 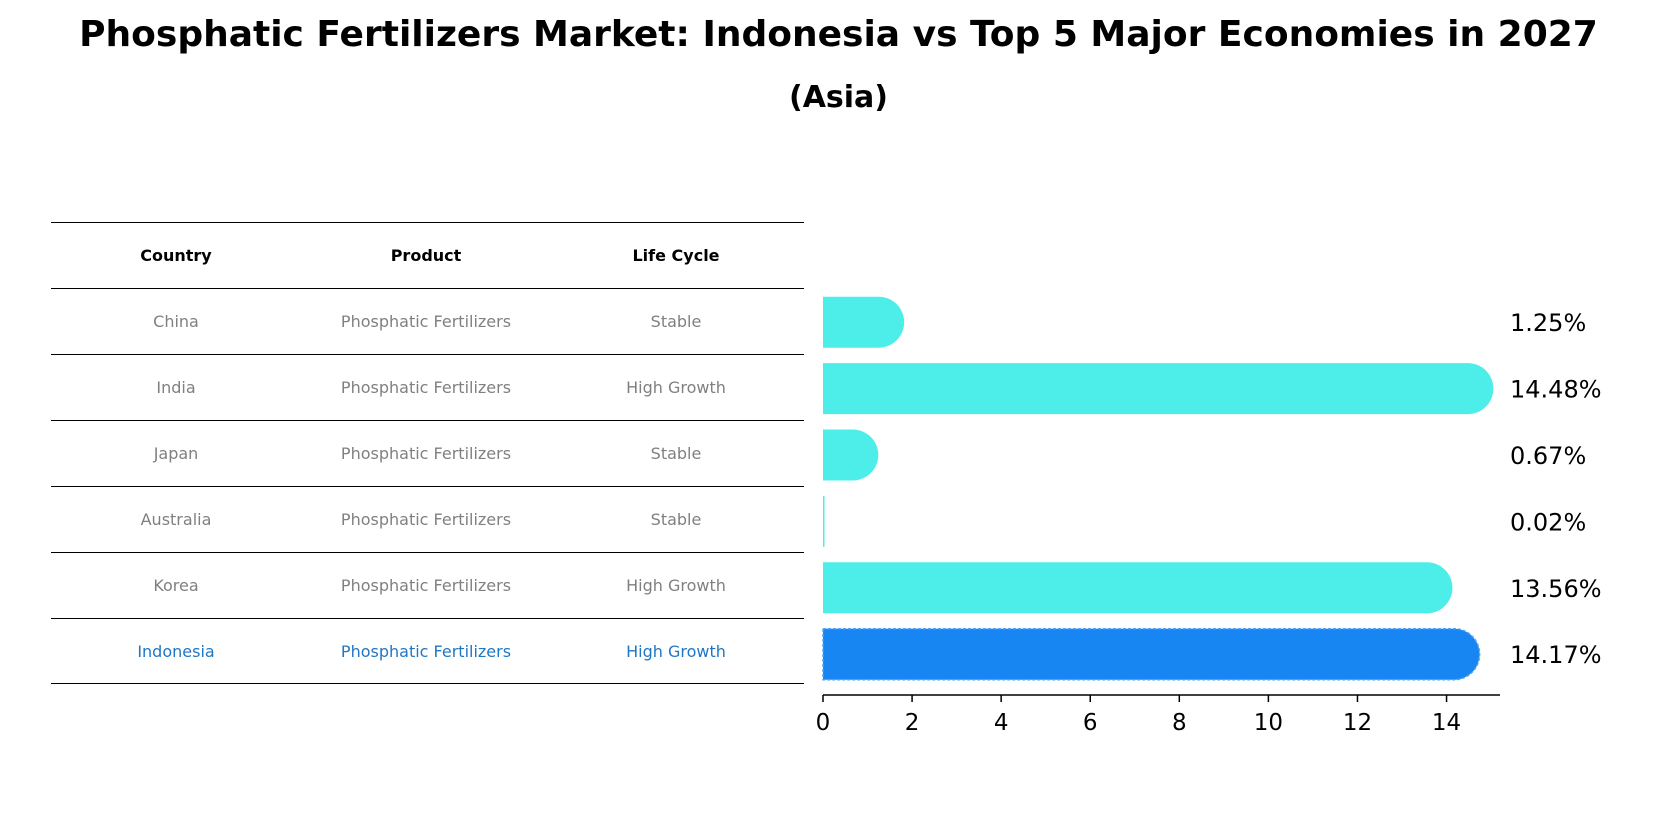 I want to click on table-row: Korea Phosphatic Fertilizers High Growth, so click(x=427, y=585).